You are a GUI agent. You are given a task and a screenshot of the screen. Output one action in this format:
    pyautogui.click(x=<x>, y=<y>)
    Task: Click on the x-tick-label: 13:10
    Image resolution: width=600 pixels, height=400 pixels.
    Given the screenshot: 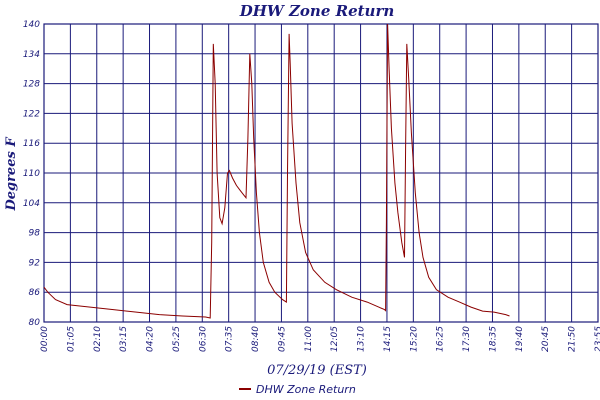 What is the action you would take?
    pyautogui.click(x=362, y=339)
    